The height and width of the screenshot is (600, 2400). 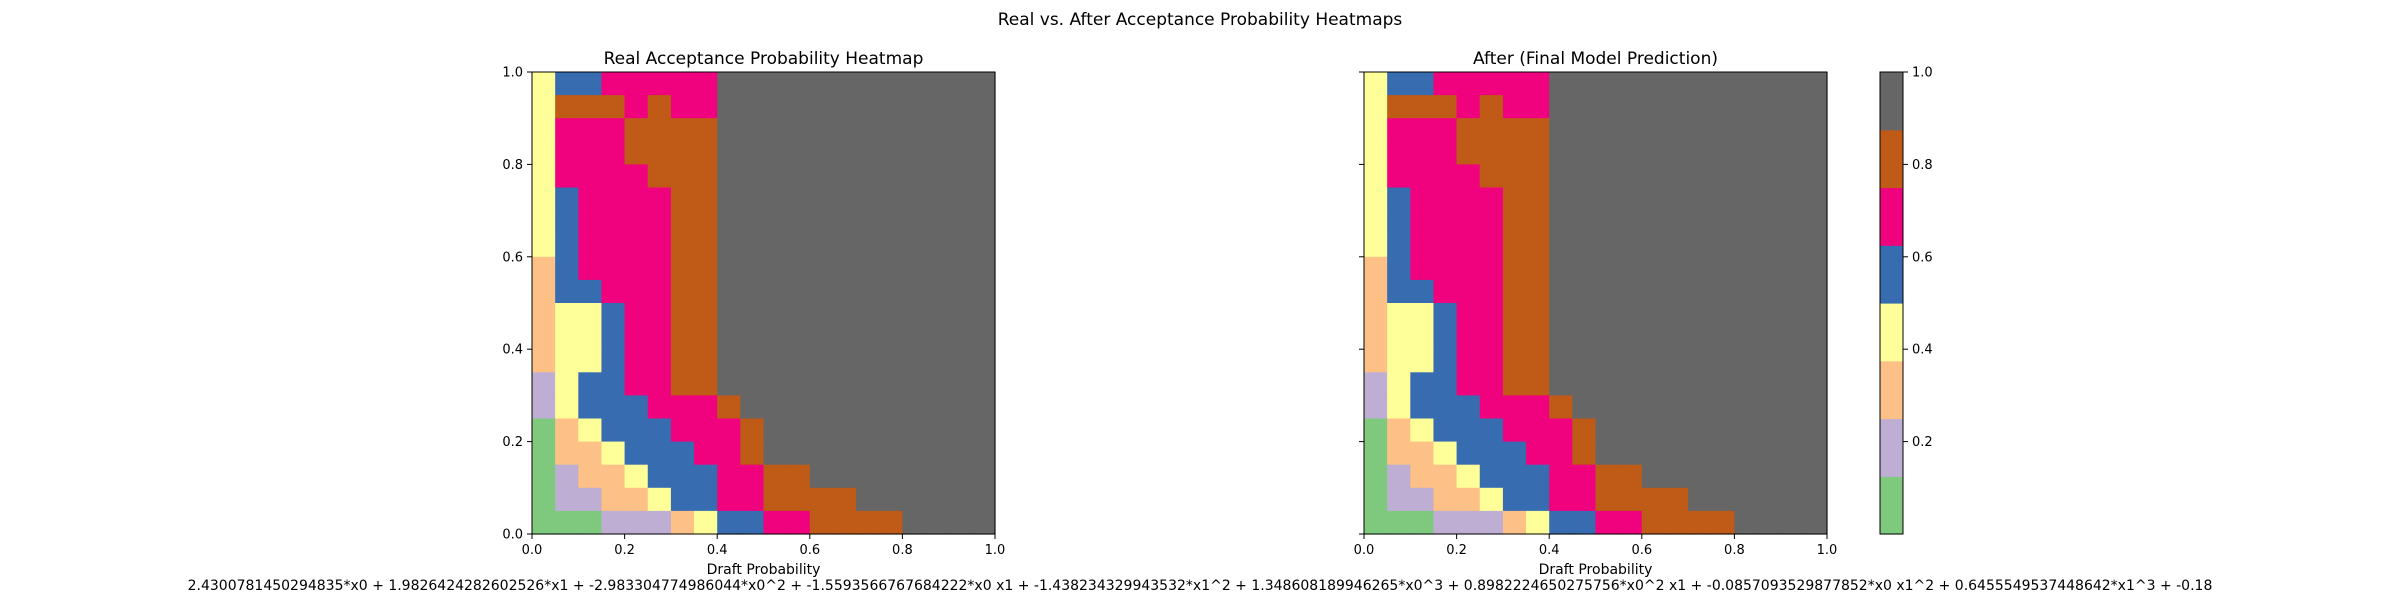 What do you see at coordinates (1641, 550) in the screenshot?
I see `x-tick-label: 0.6` at bounding box center [1641, 550].